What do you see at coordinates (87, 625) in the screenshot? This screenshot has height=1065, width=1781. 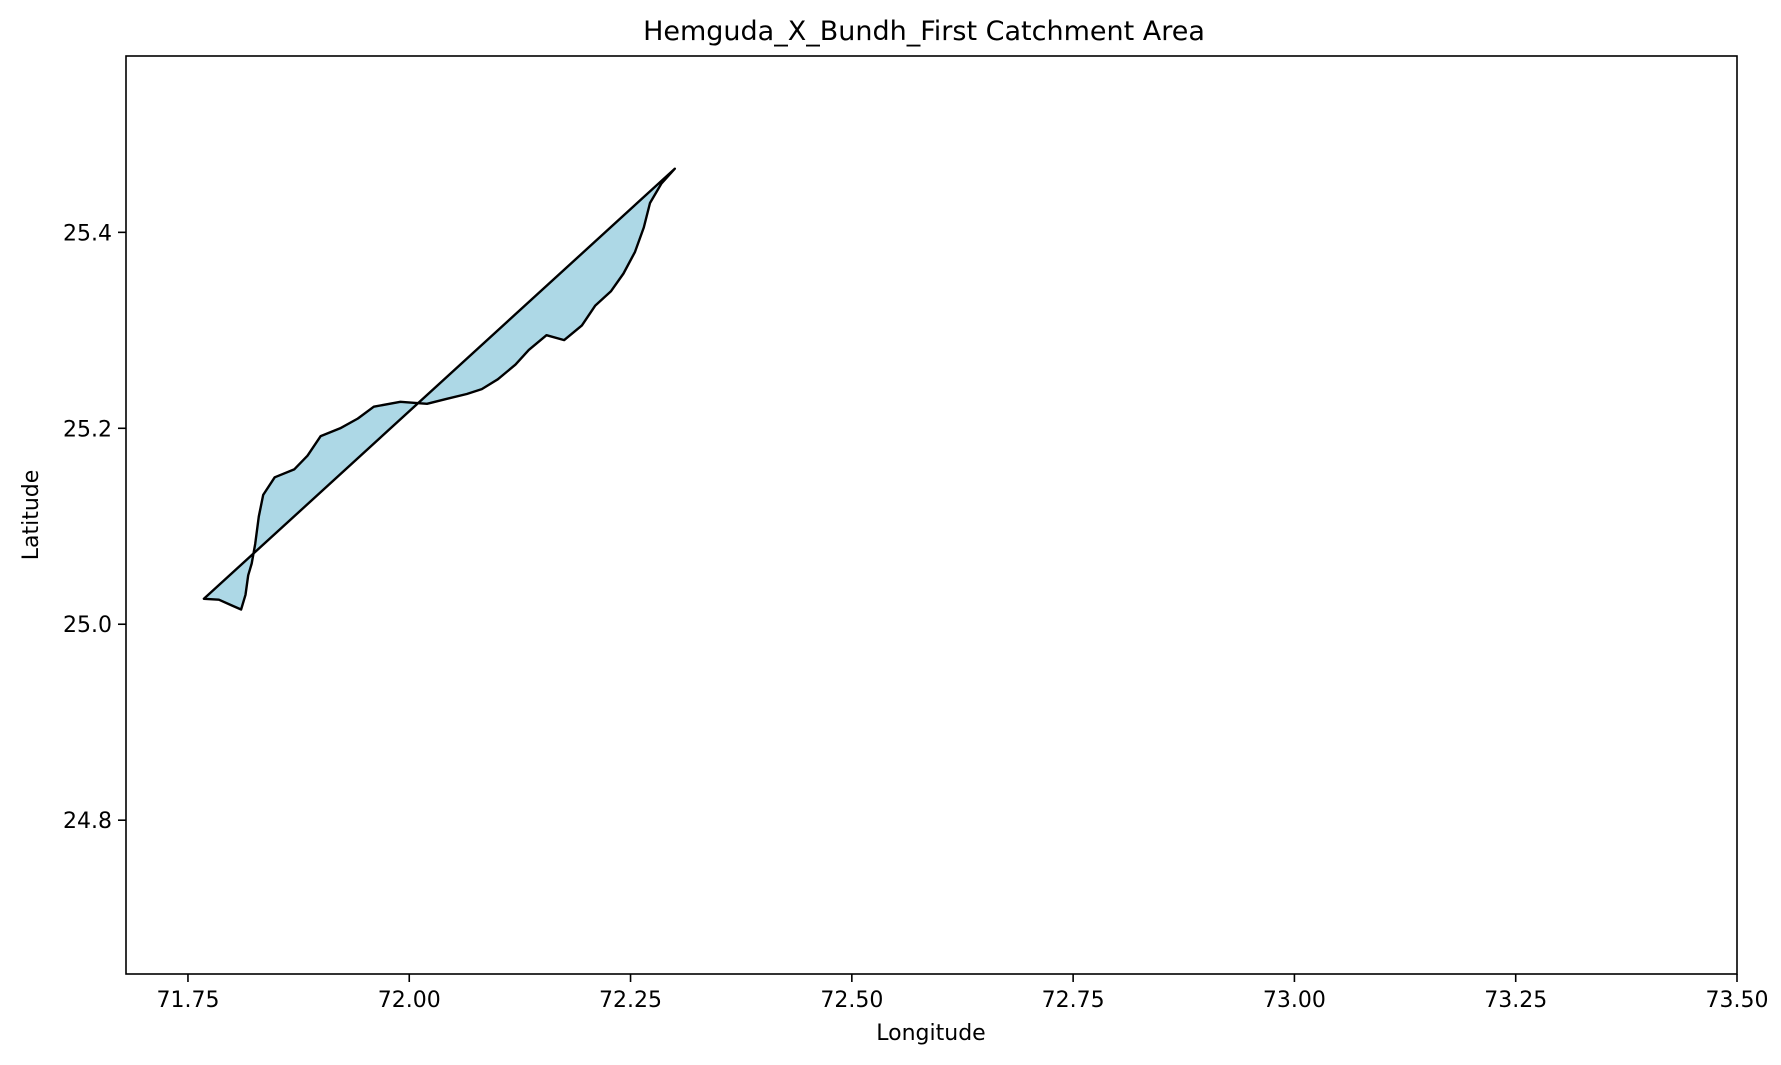 I see `y-tick-label: 25.0` at bounding box center [87, 625].